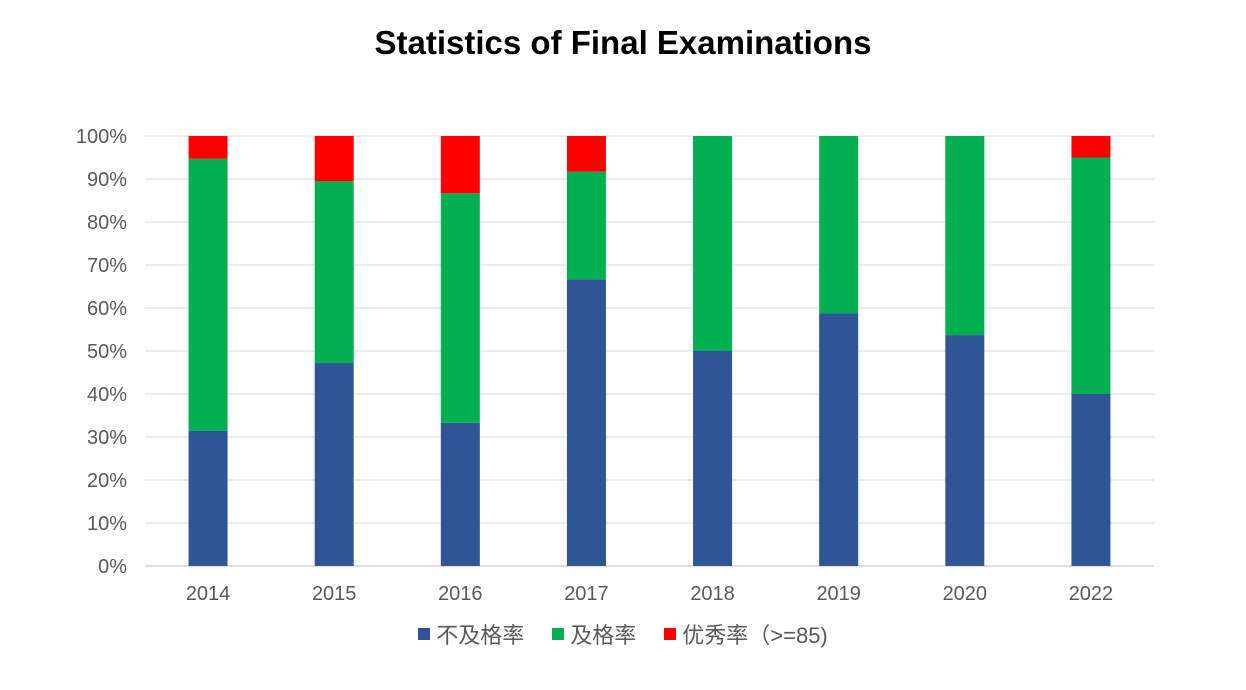 The height and width of the screenshot is (690, 1246). I want to click on y-tick-label: 60%, so click(107, 309).